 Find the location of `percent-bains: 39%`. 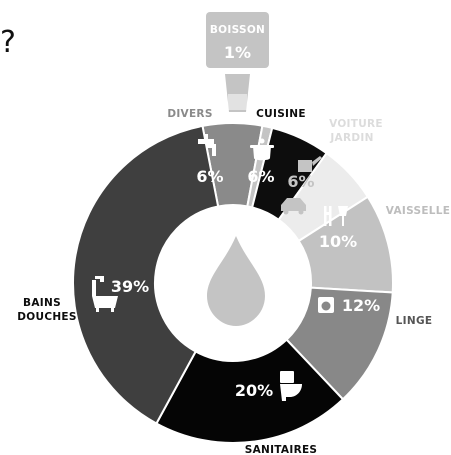

percent-bains: 39% is located at coordinates (130, 286).